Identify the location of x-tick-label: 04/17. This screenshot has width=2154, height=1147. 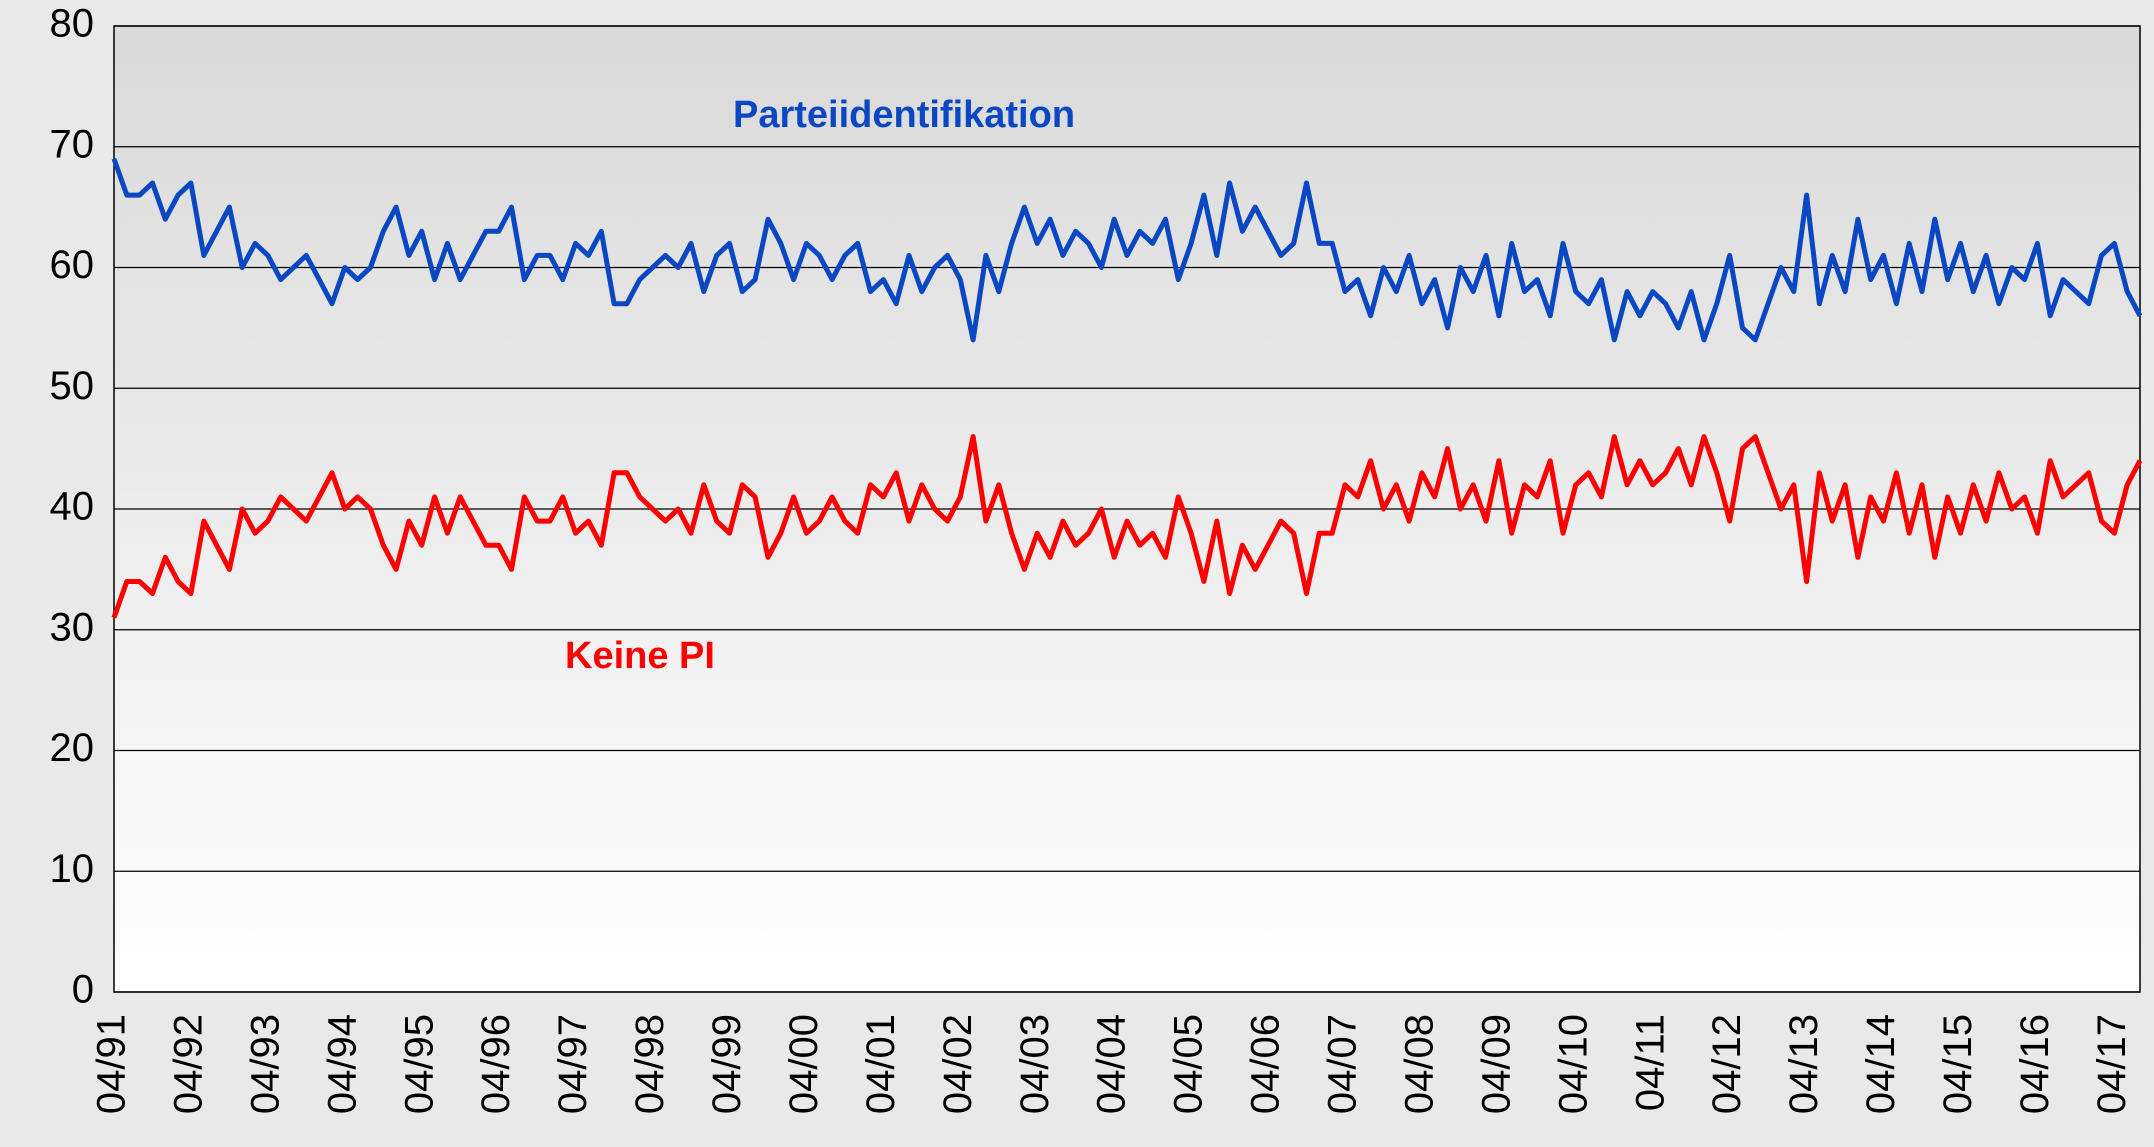
(2112, 1064).